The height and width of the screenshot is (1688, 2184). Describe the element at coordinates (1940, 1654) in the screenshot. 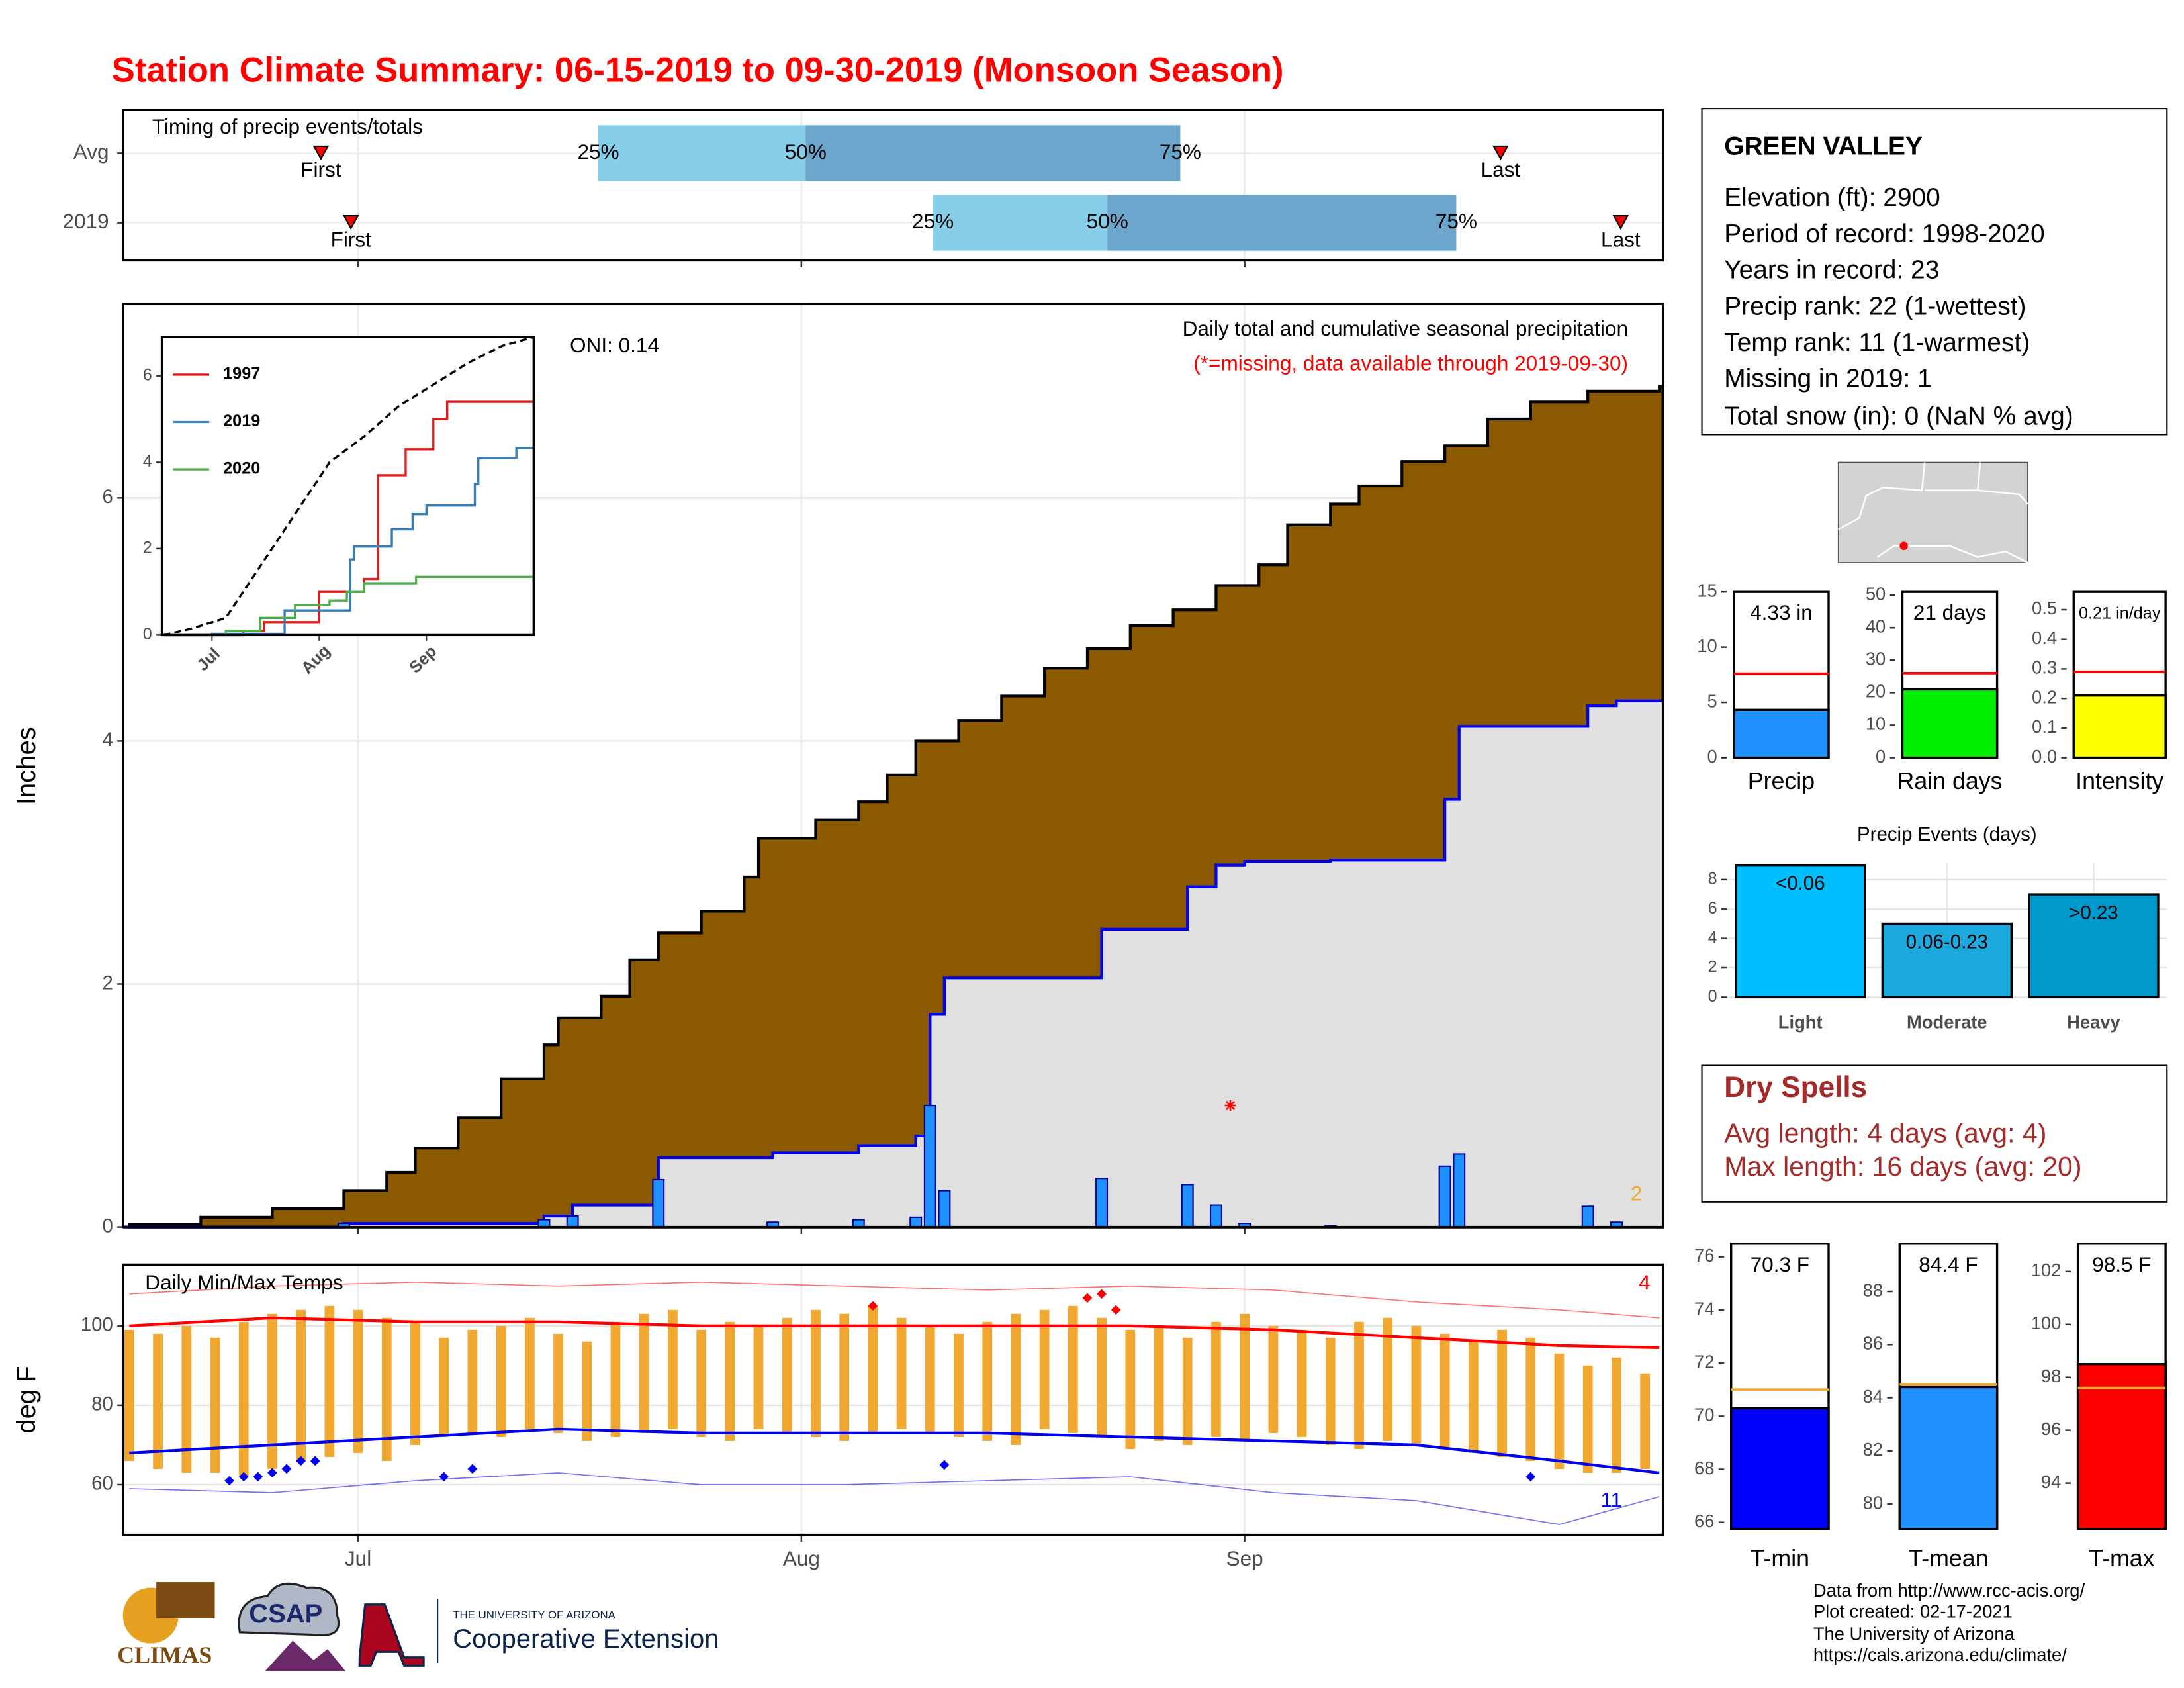

I see `footer-line: https://cals.arizona.edu/climate/` at that location.